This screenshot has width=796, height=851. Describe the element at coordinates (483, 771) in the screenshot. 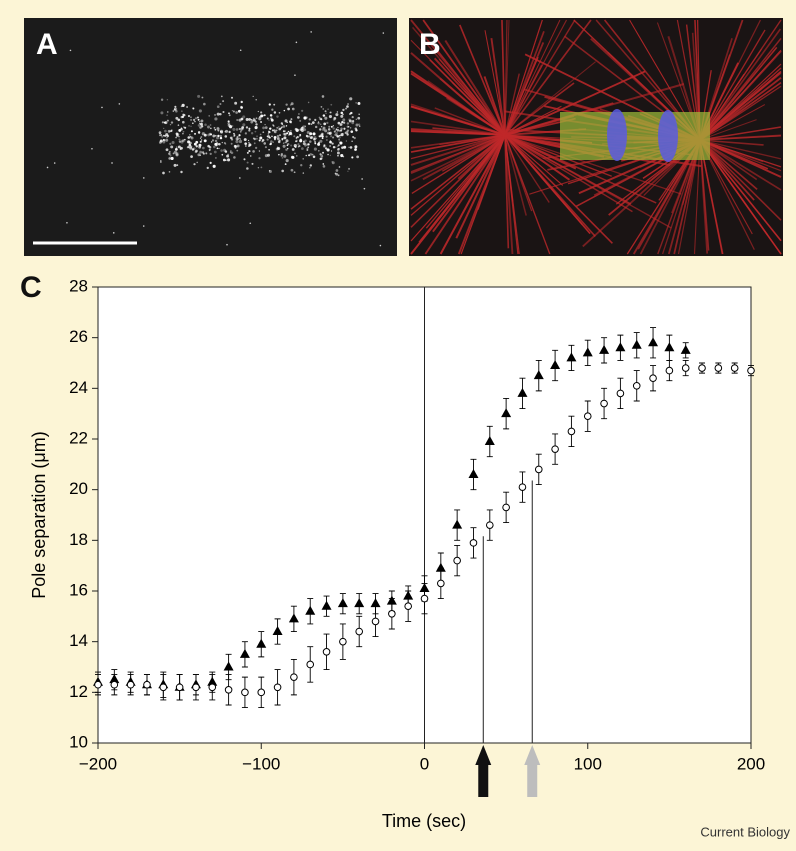

I see `arrow` at that location.